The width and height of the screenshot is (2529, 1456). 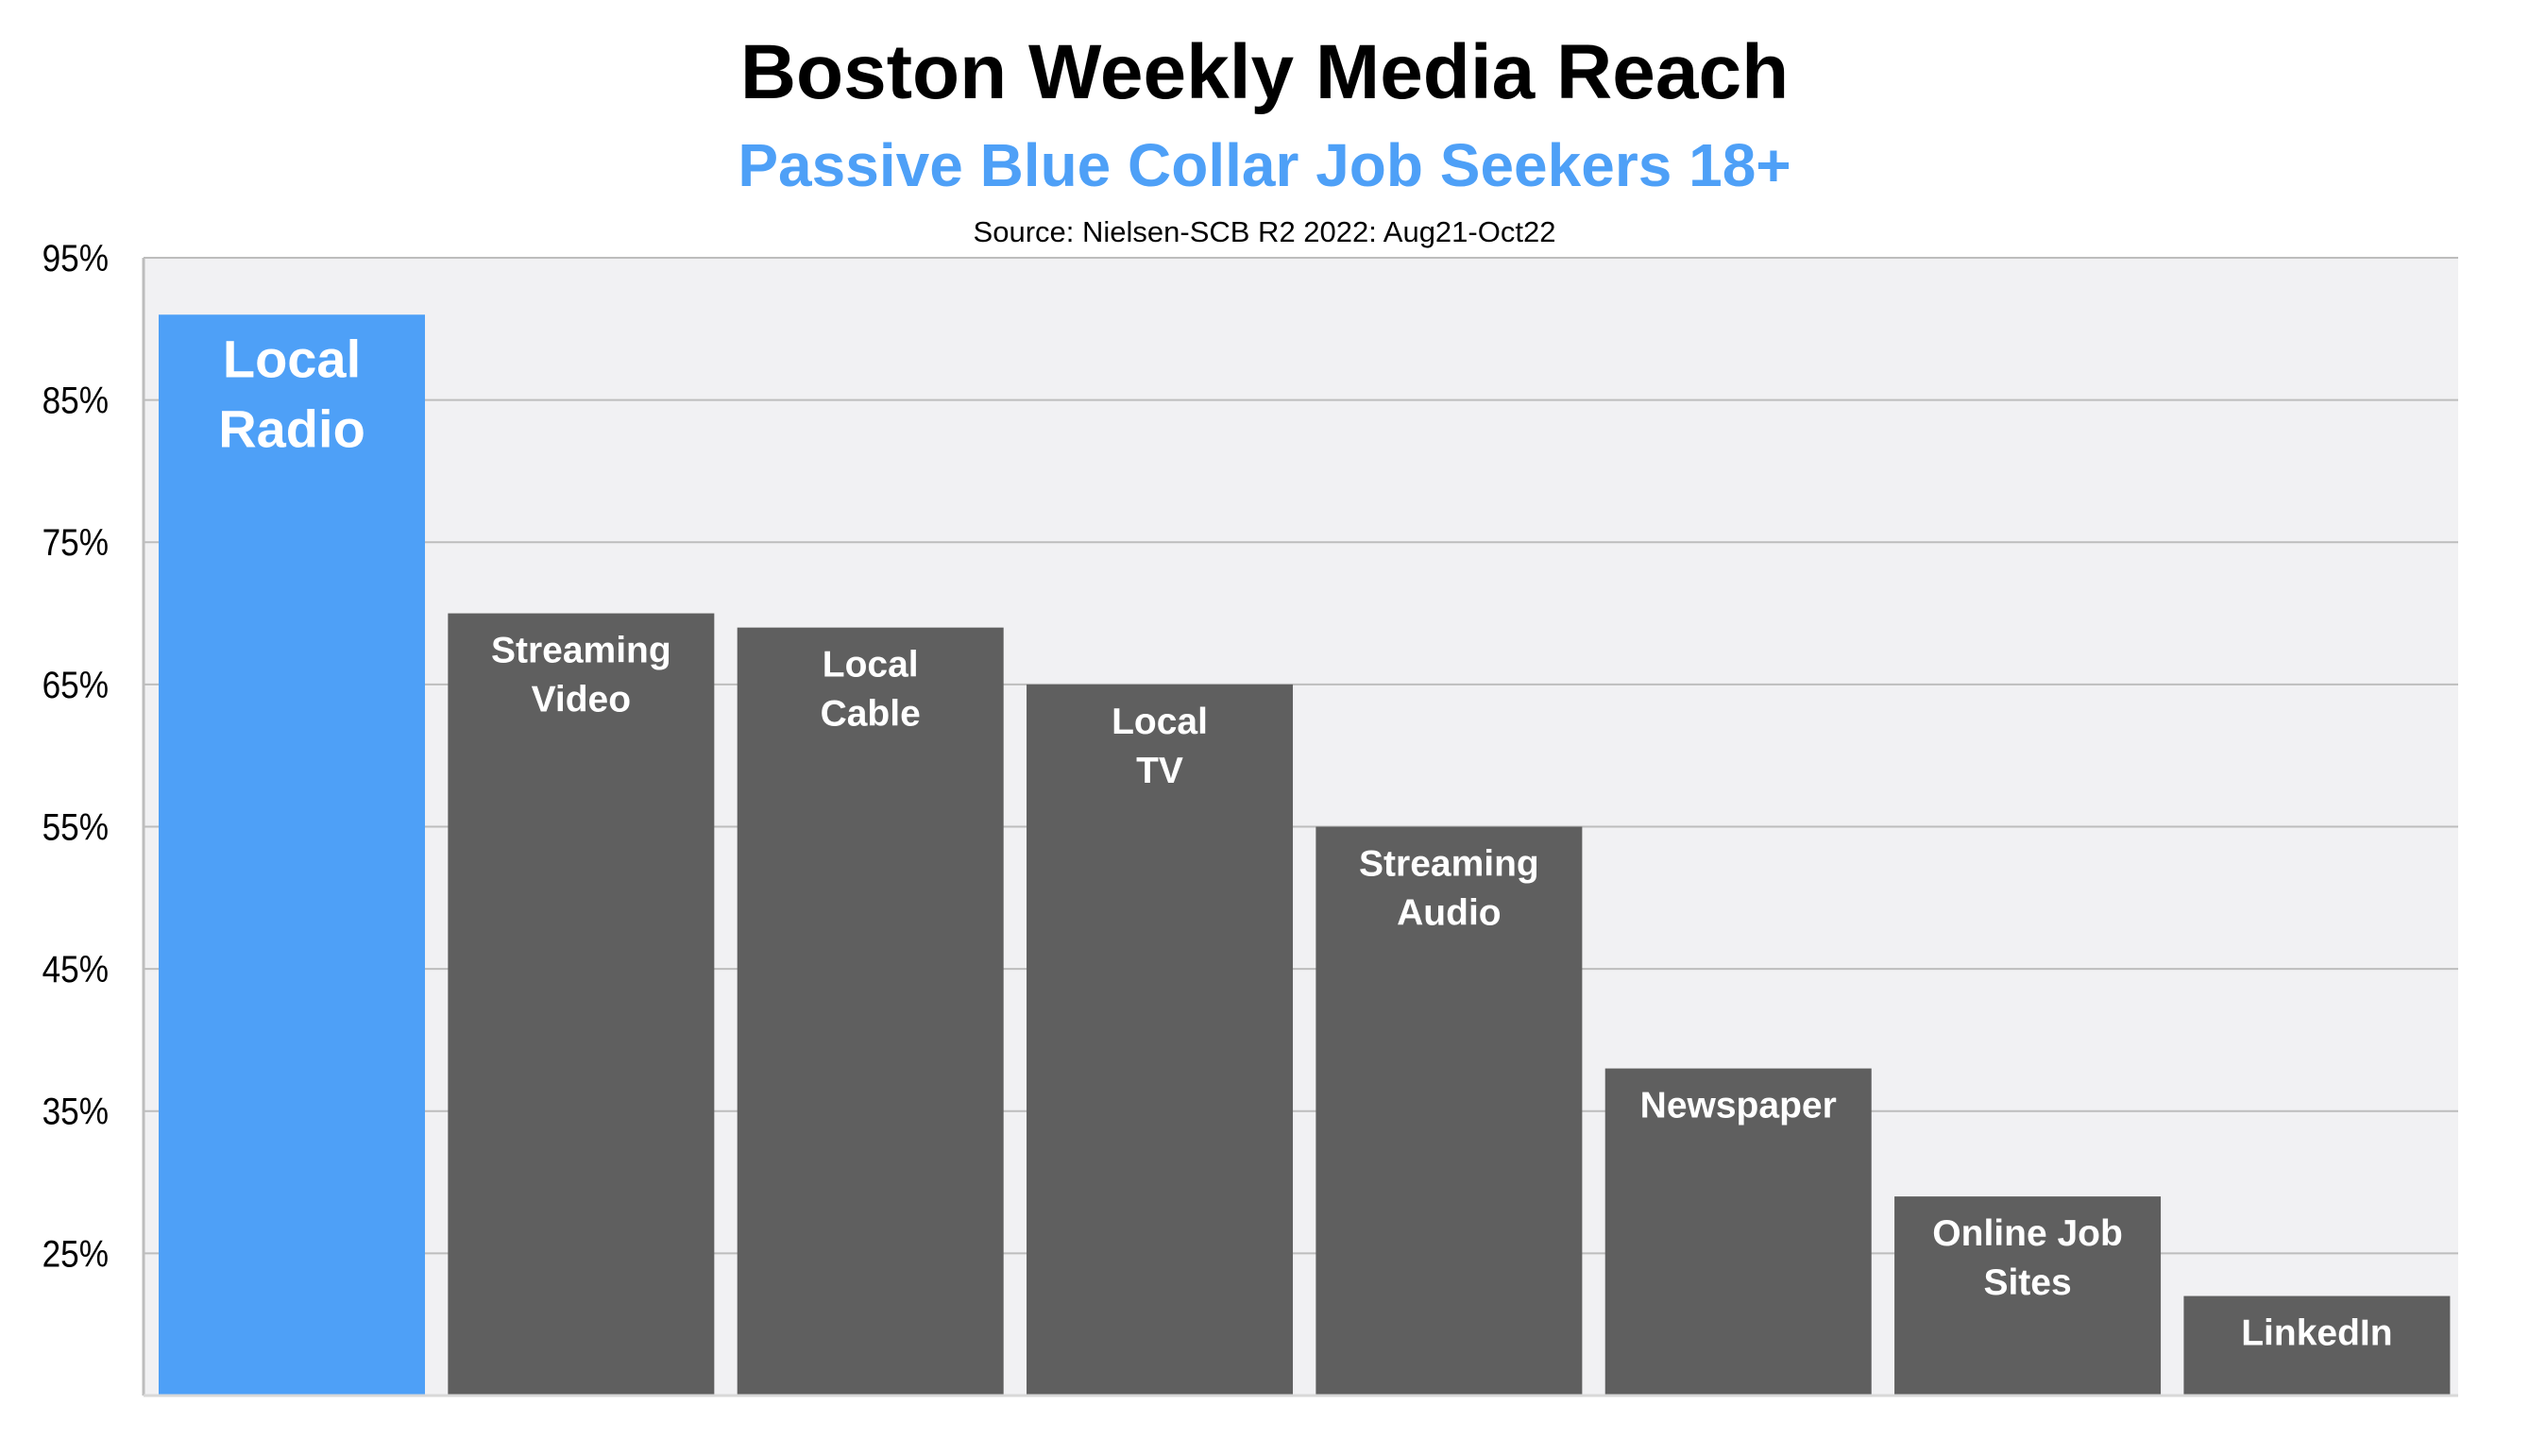 What do you see at coordinates (75, 258) in the screenshot?
I see `y-tick-label: 95%` at bounding box center [75, 258].